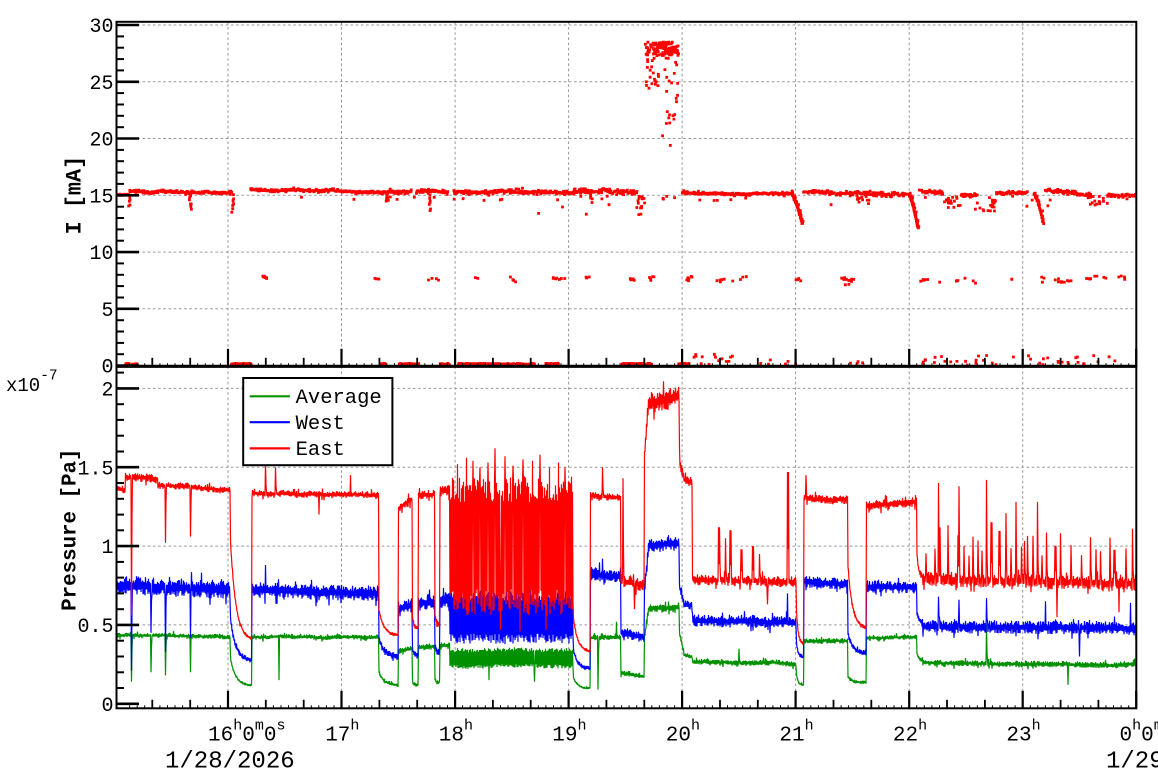 This screenshot has width=1158, height=782. What do you see at coordinates (71, 530) in the screenshot?
I see `svg-text: Pressure [Pa]` at bounding box center [71, 530].